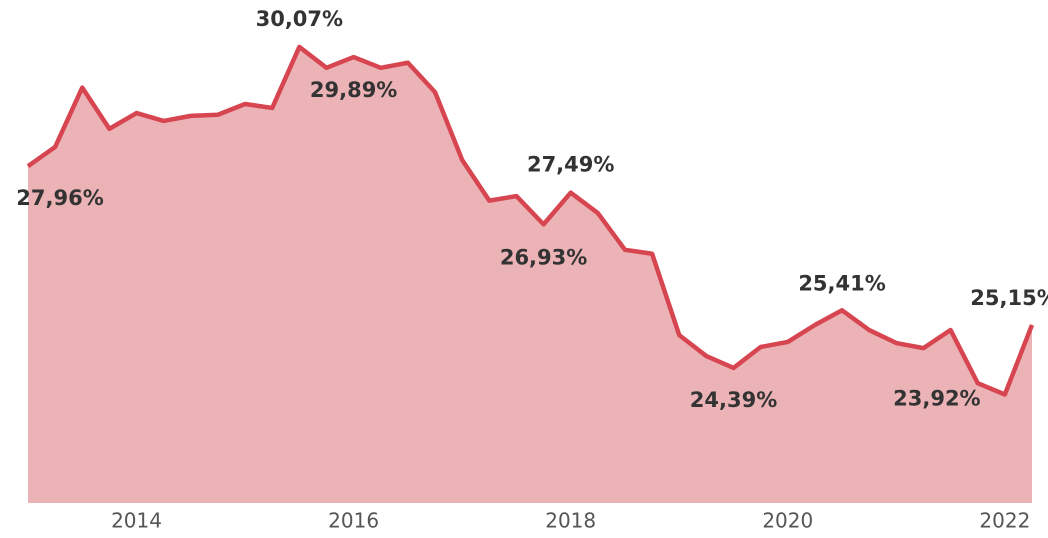 The image size is (1048, 538). I want to click on data-label: 26,93%, so click(543, 257).